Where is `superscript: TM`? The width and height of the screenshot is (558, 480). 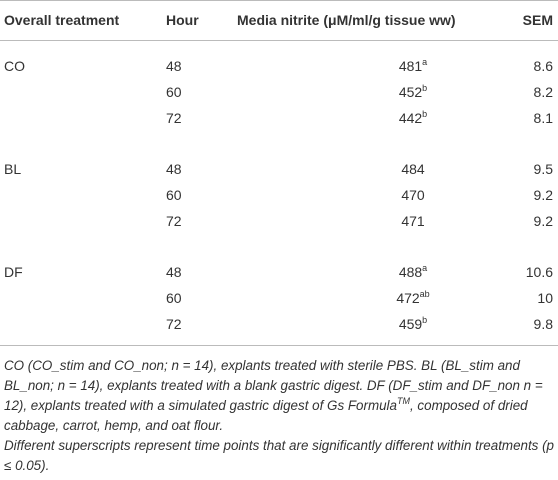
superscript: TM is located at coordinates (403, 401).